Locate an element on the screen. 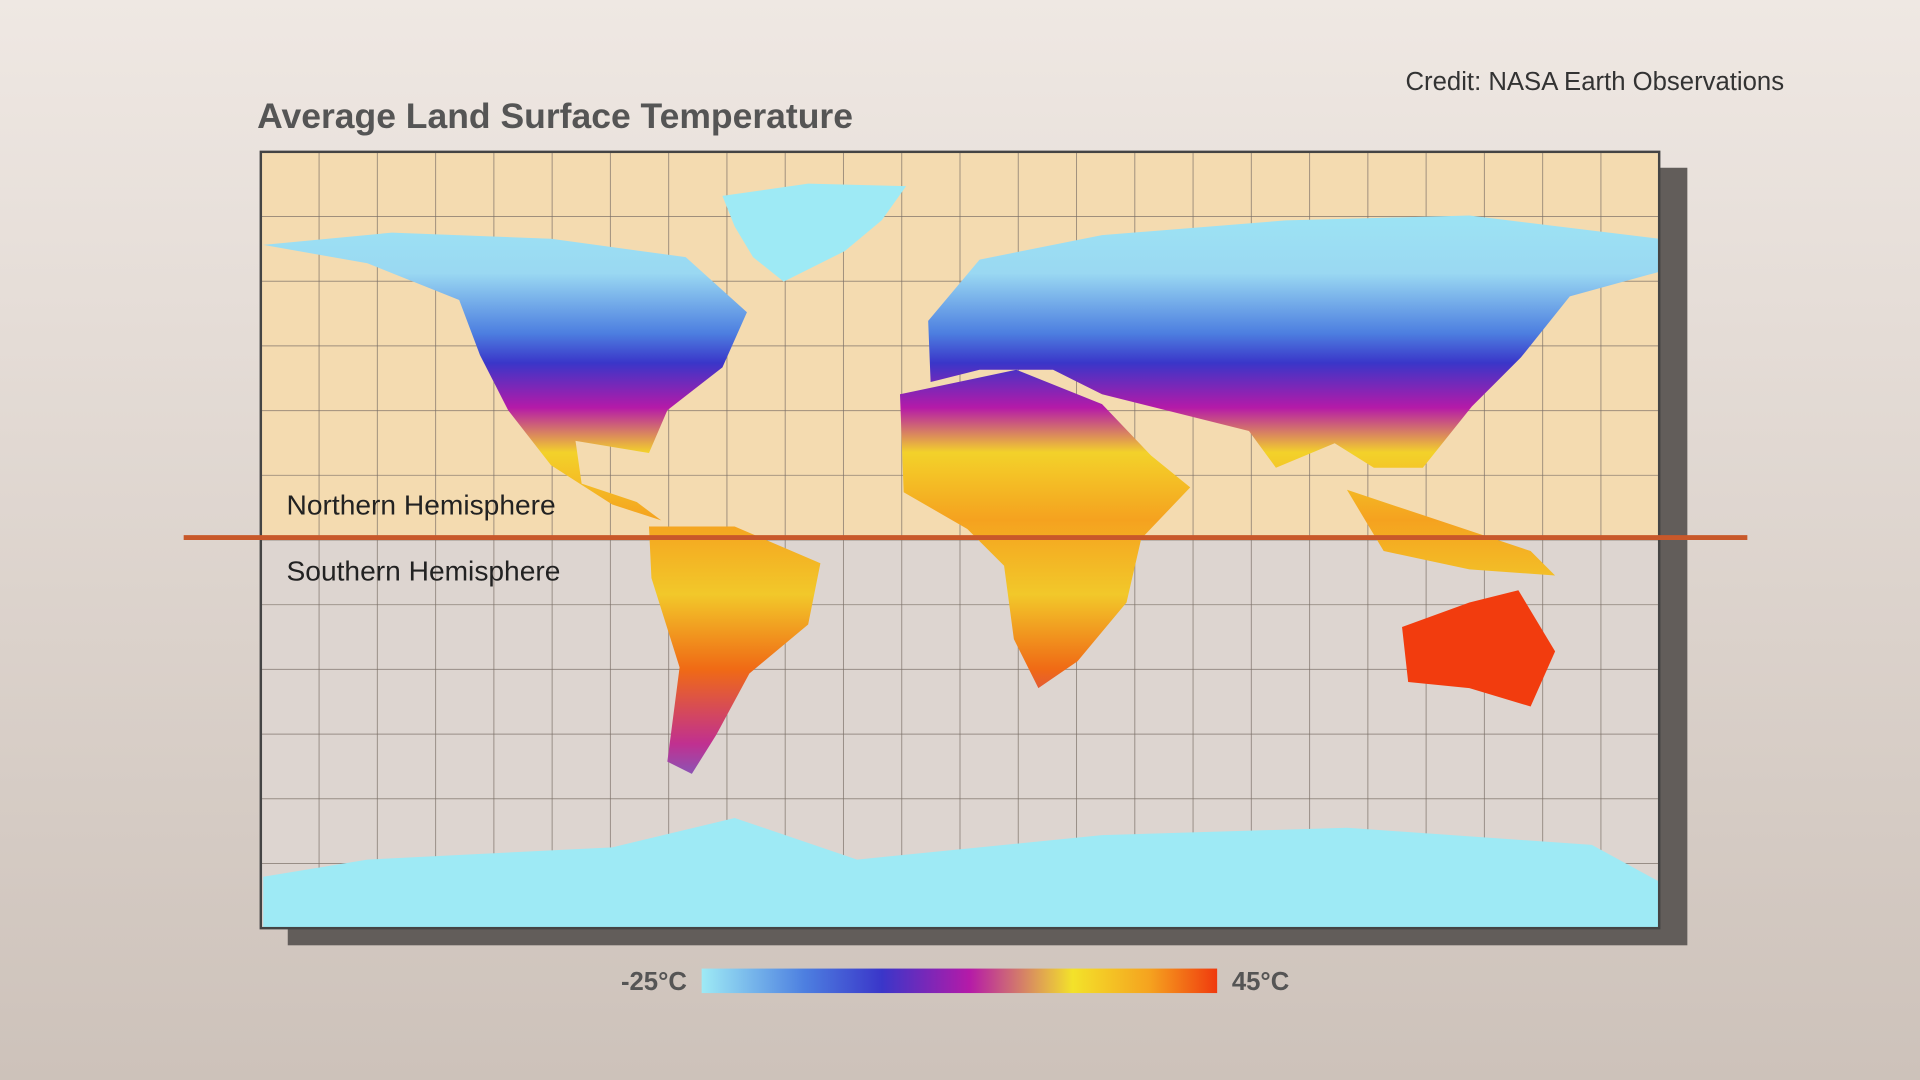  southern-label: Southern Hemisphere is located at coordinates (424, 570).